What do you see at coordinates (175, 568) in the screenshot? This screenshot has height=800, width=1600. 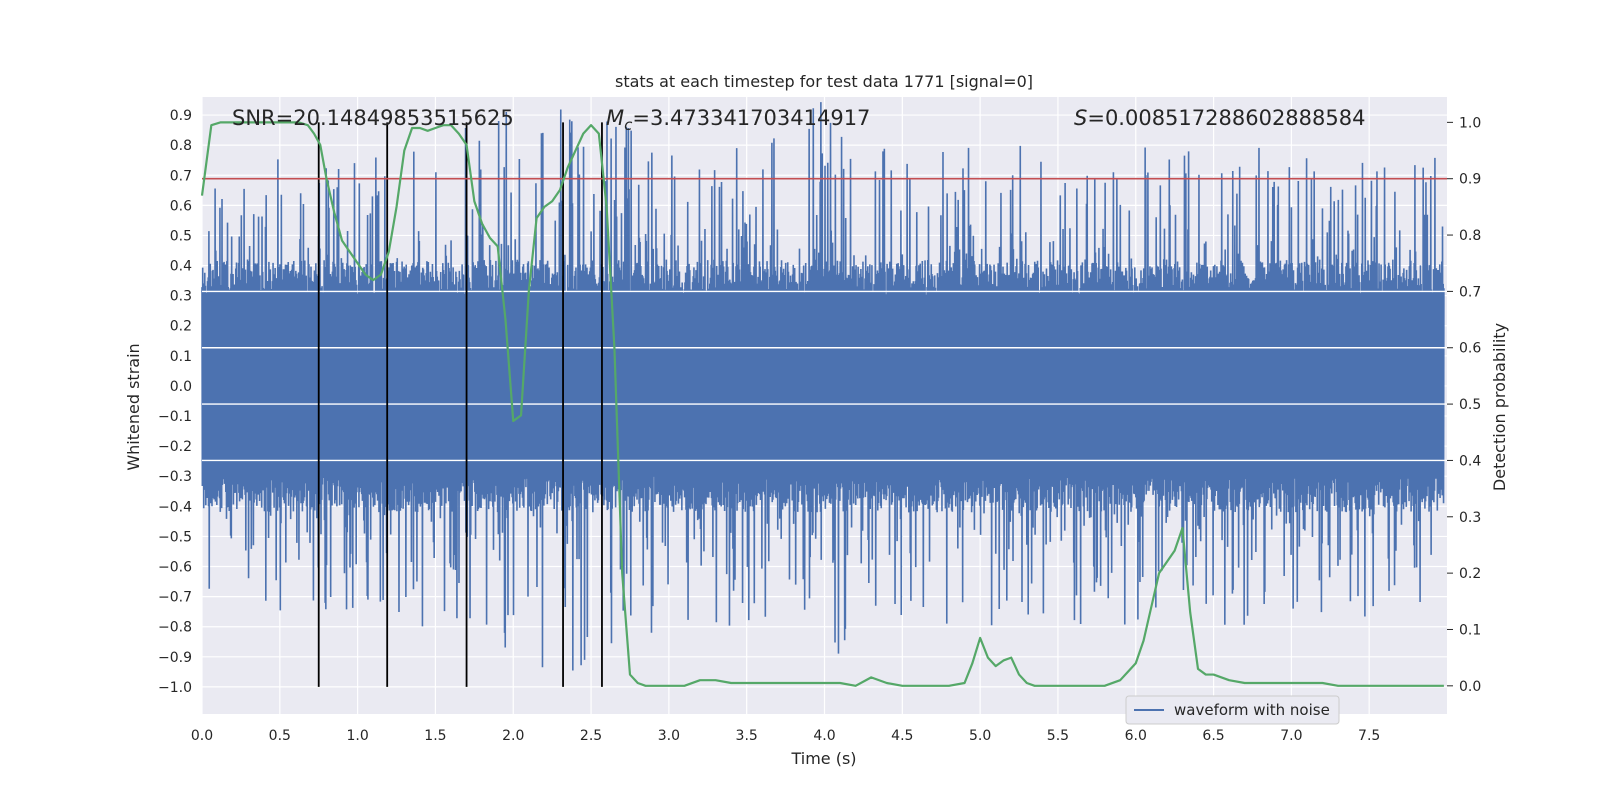 I see `y-tick-label-left: −0.6` at bounding box center [175, 568].